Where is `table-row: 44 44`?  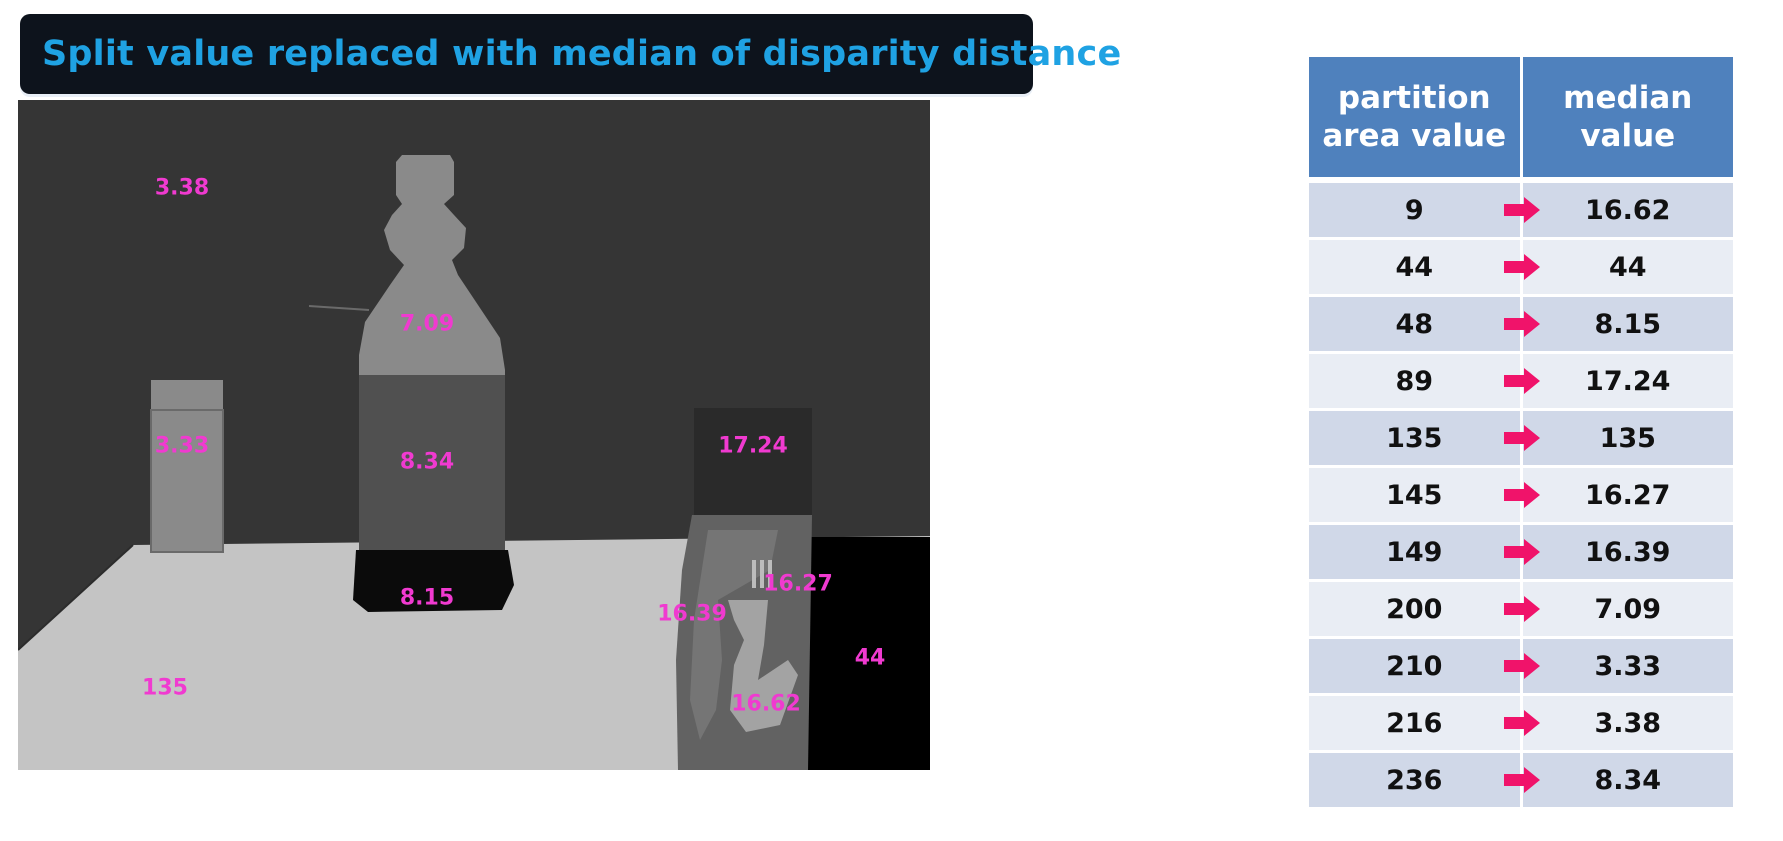
table-row: 44 44 is located at coordinates (1521, 267).